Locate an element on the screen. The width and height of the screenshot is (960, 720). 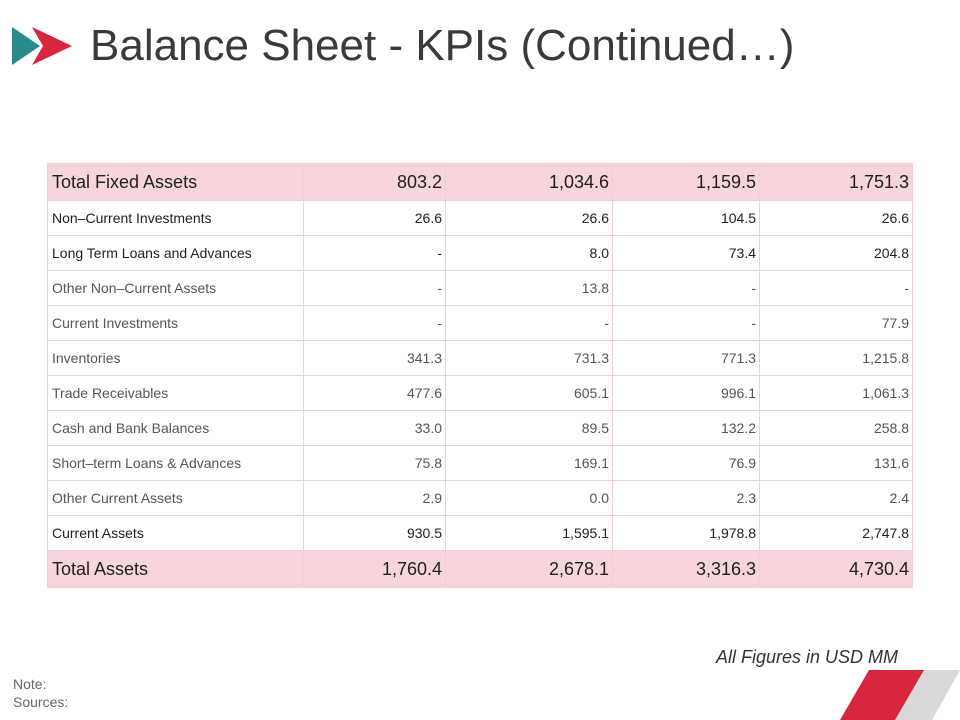
value-col-4: 1,751.3 is located at coordinates (836, 182).